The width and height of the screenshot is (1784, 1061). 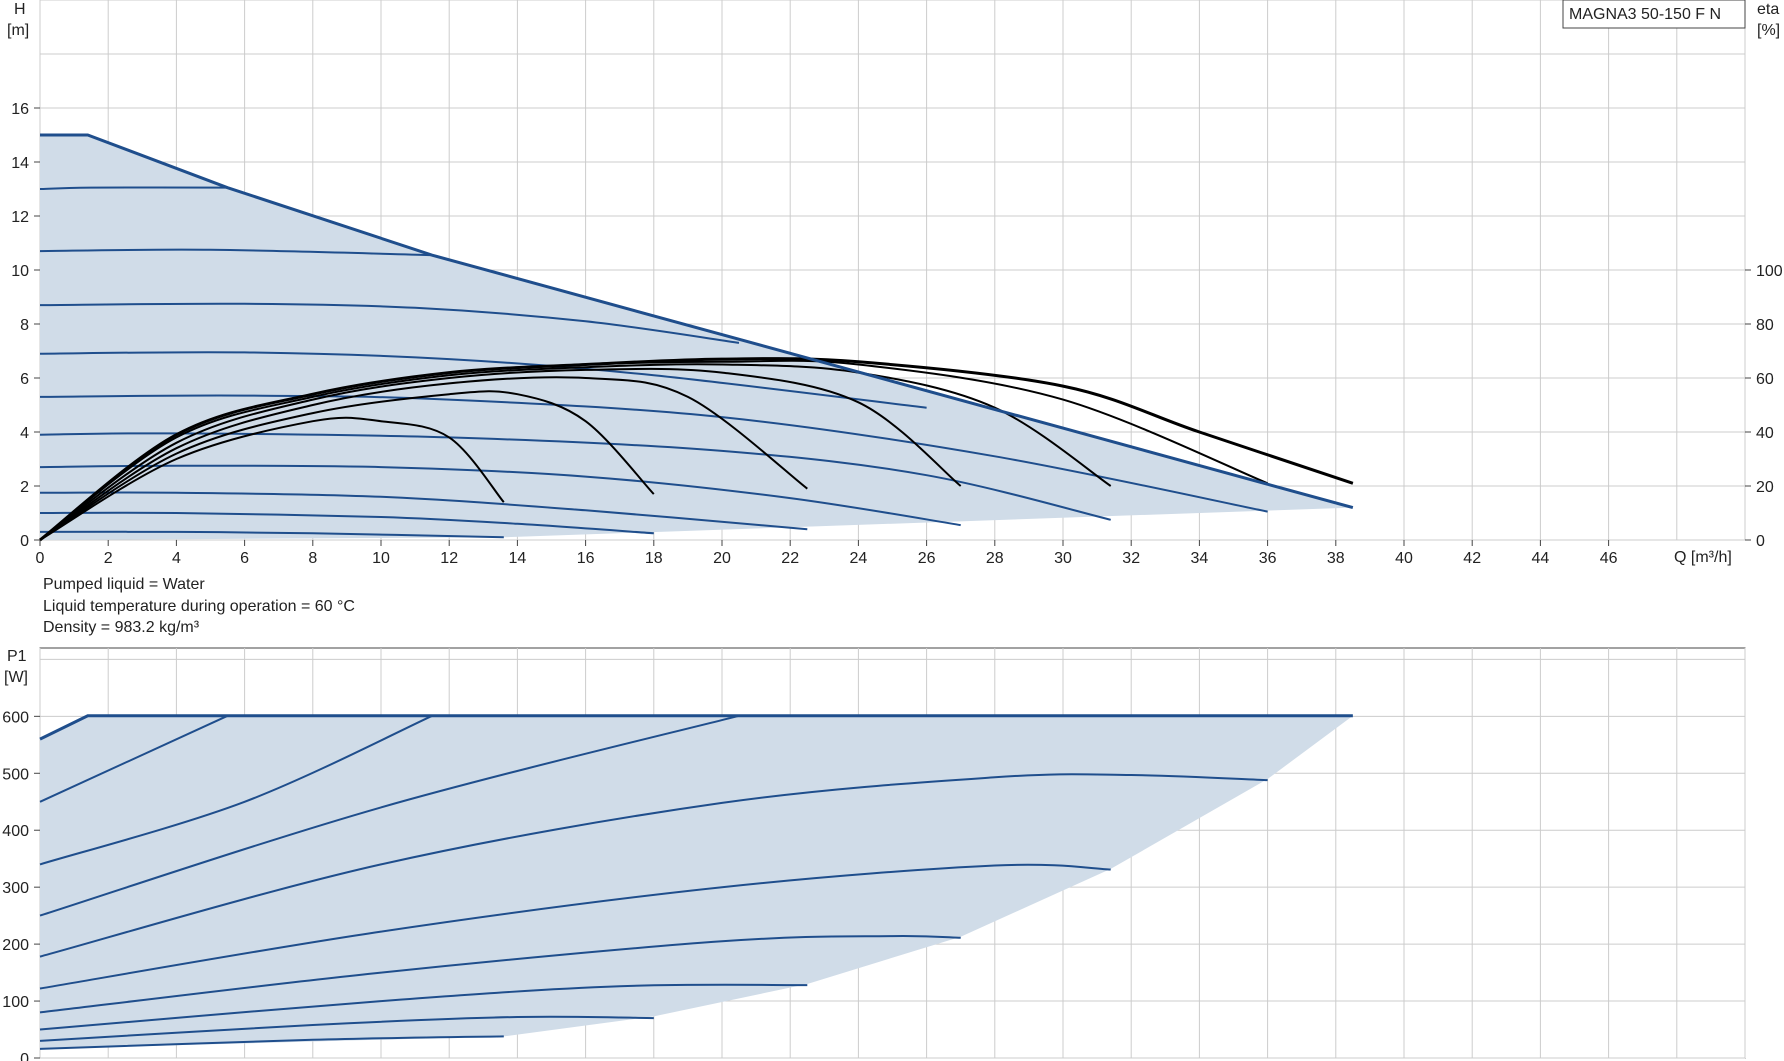 I want to click on y2-tick-label: 0, so click(x=1760, y=541).